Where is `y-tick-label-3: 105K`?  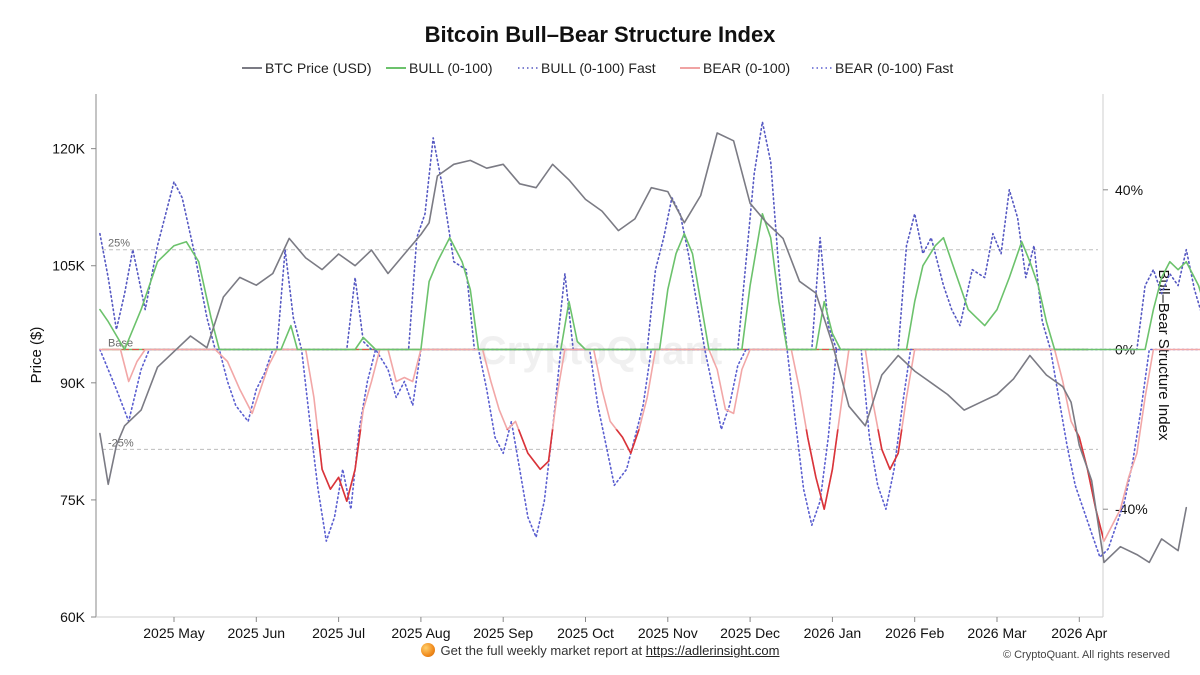 y-tick-label-3: 105K is located at coordinates (68, 266).